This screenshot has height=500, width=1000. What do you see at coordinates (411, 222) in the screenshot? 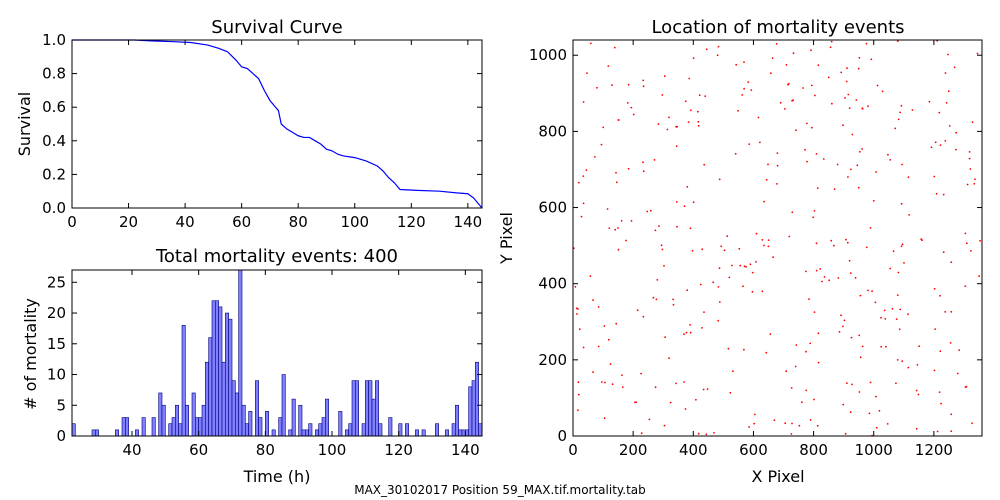
I see `survival-xtick-label: 120` at bounding box center [411, 222].